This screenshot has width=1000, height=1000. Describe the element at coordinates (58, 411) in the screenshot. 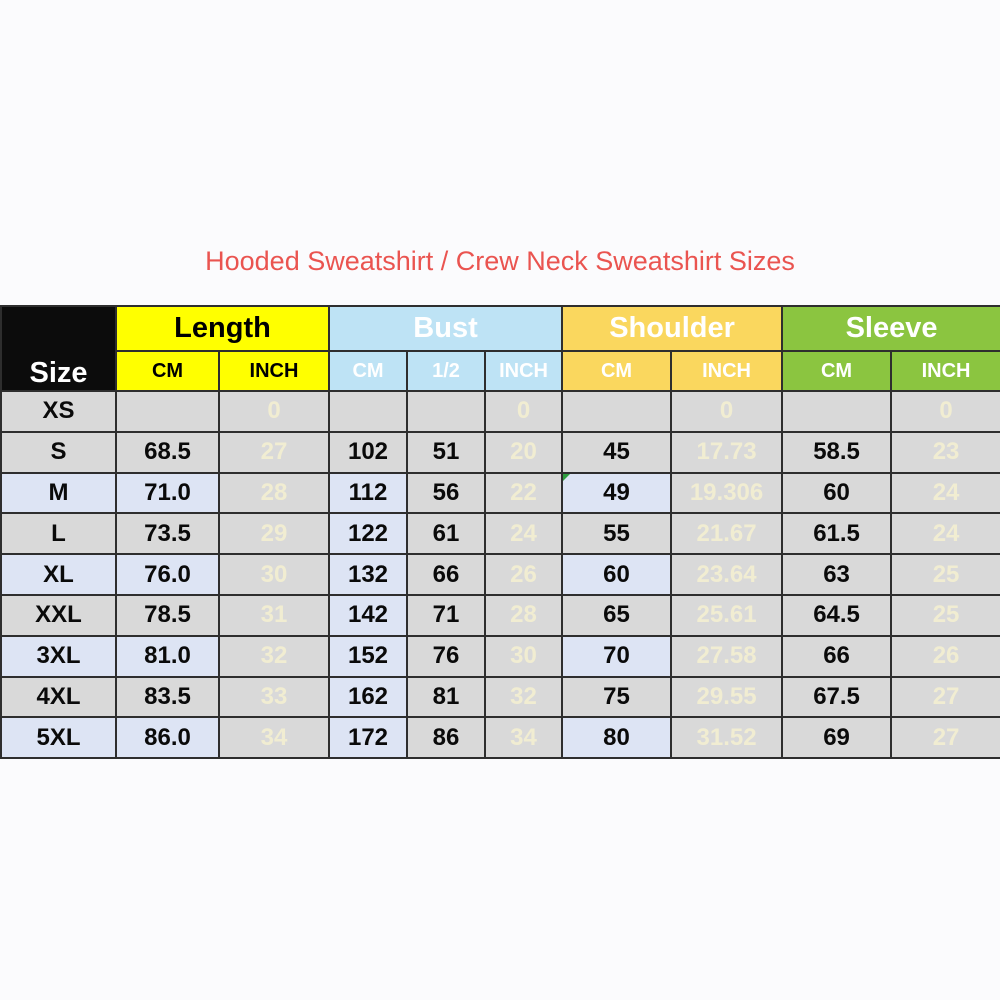

I see `cell-xs-size: XS` at that location.